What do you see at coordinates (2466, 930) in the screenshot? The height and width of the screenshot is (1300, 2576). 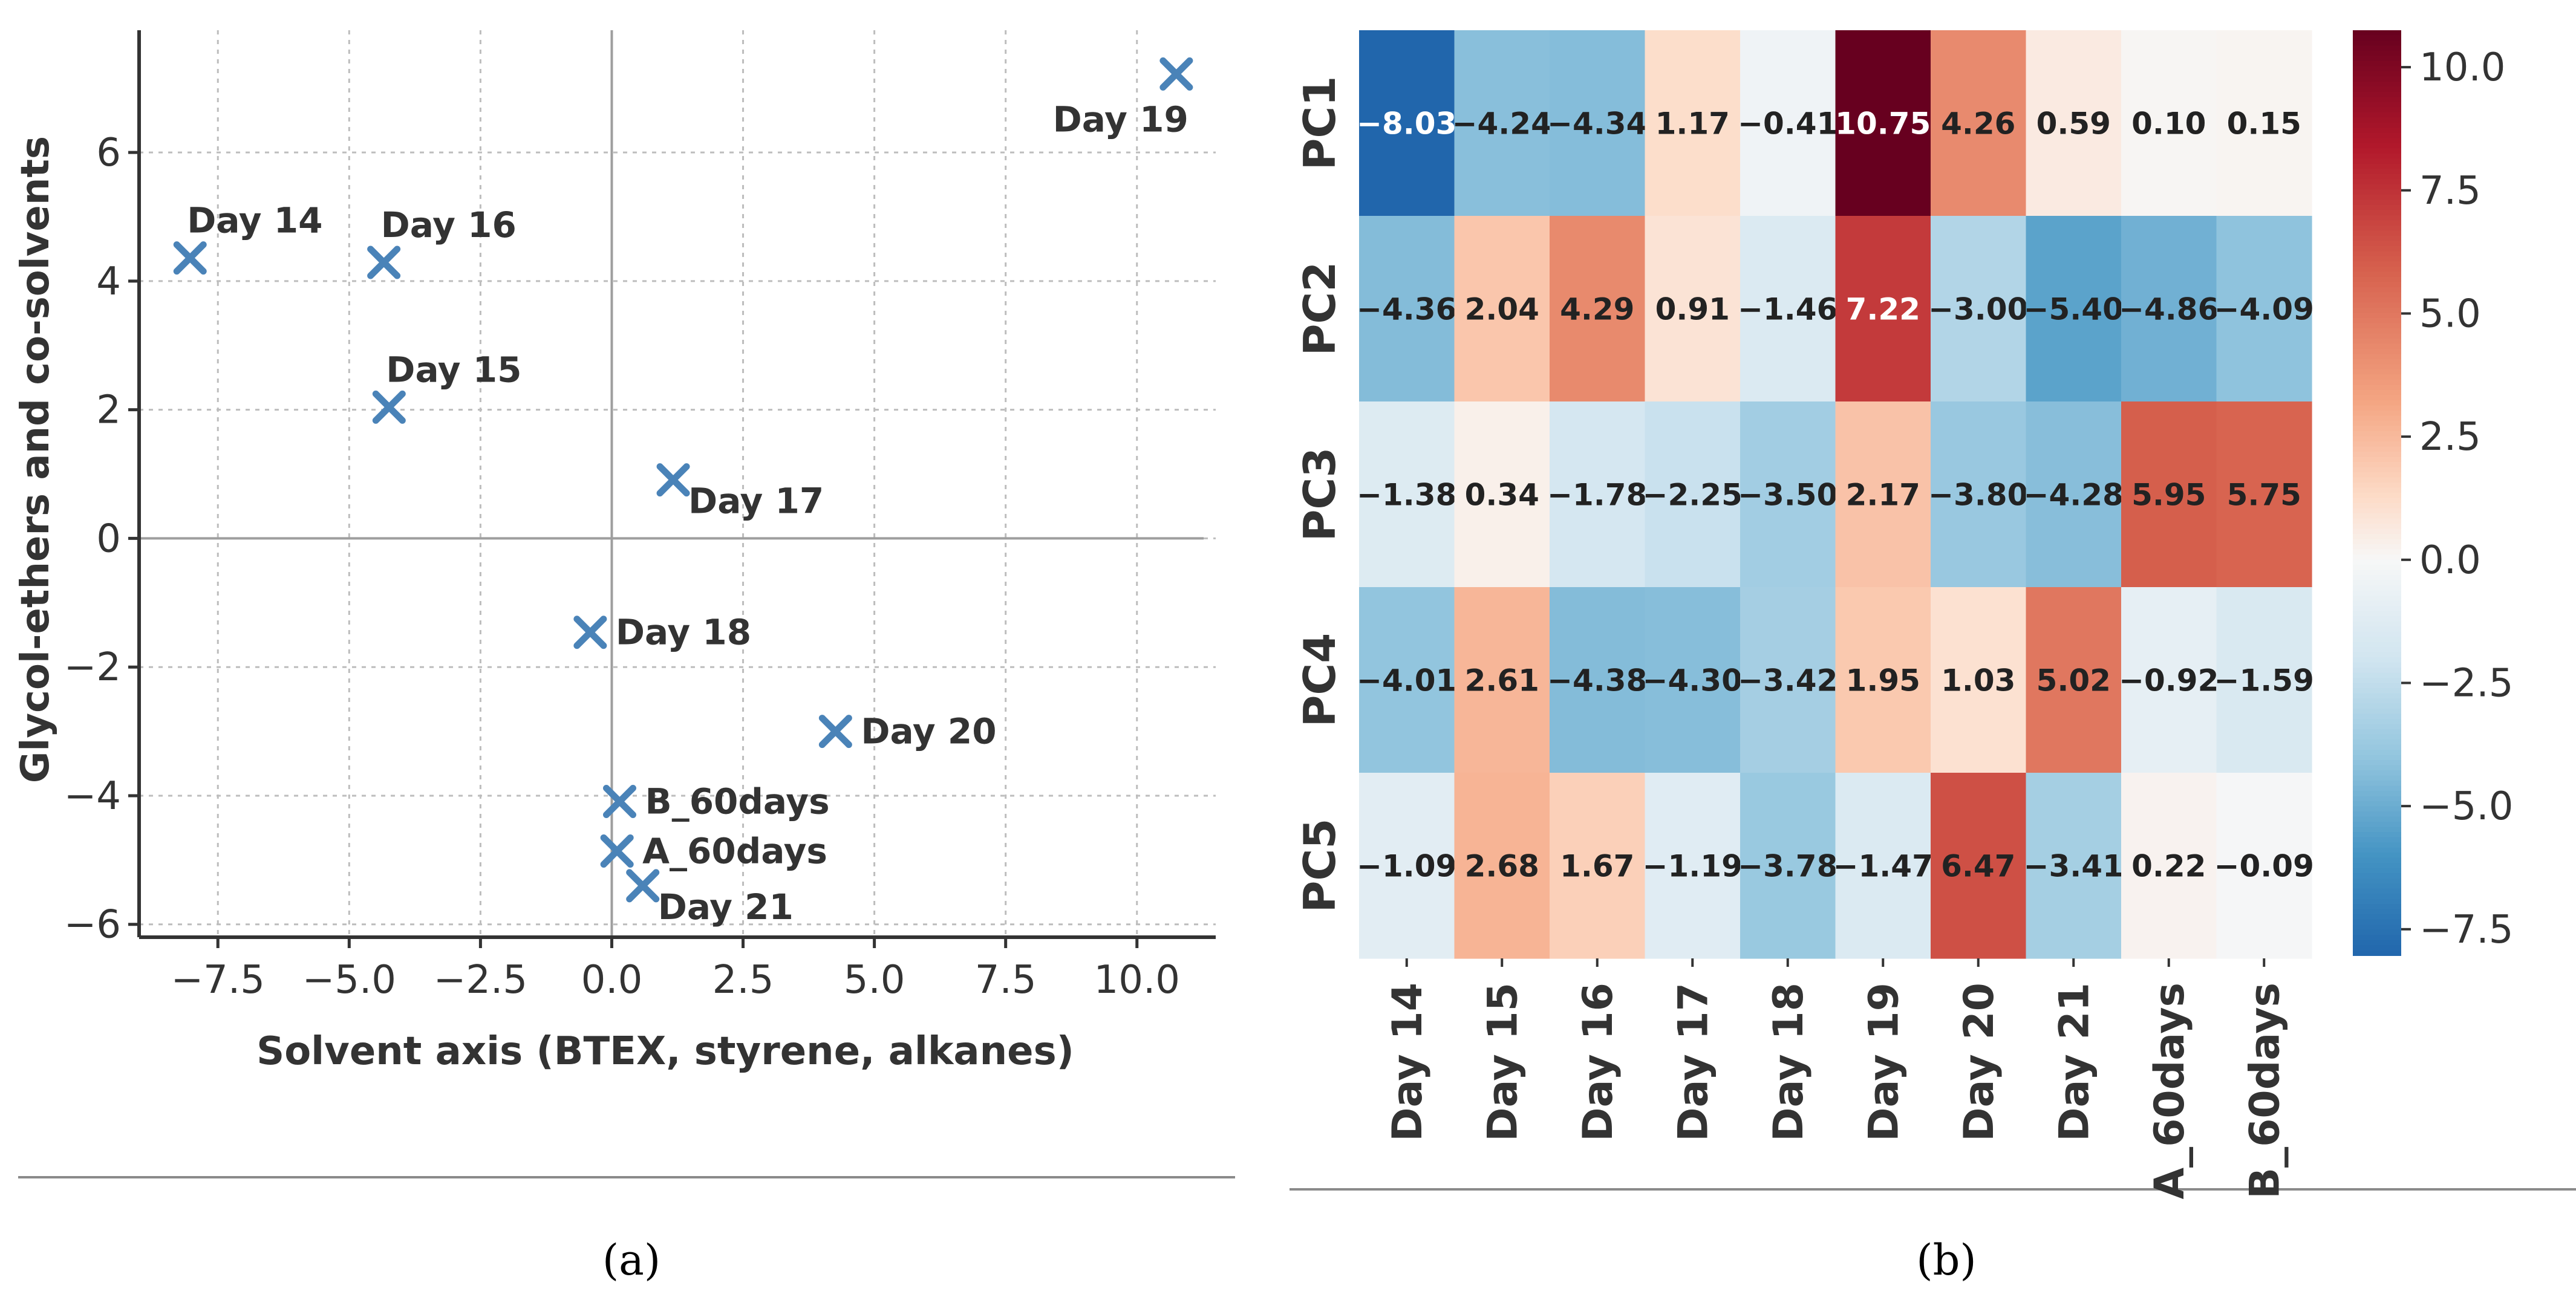 I see `colorbar-tick-label: −7.5` at bounding box center [2466, 930].